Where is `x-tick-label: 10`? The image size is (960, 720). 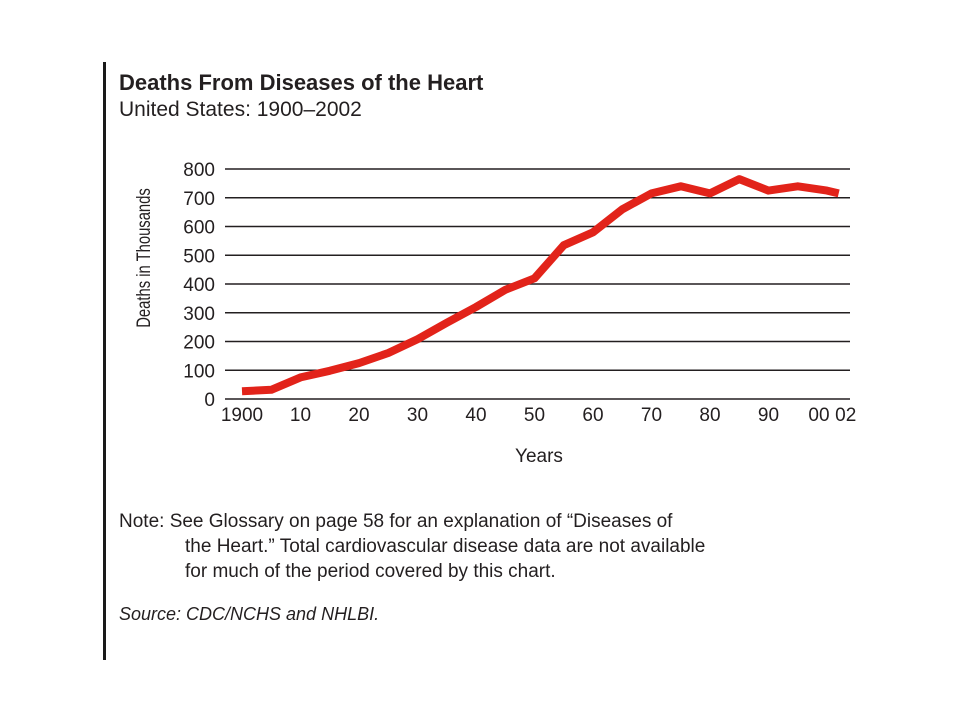 x-tick-label: 10 is located at coordinates (300, 415).